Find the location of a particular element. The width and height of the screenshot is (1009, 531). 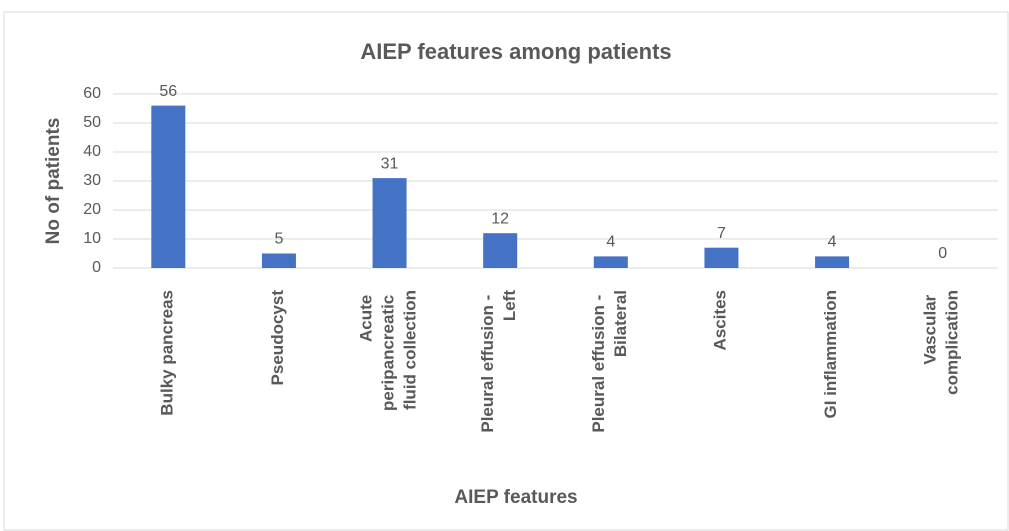

y-tick-label: 20 is located at coordinates (92, 209).